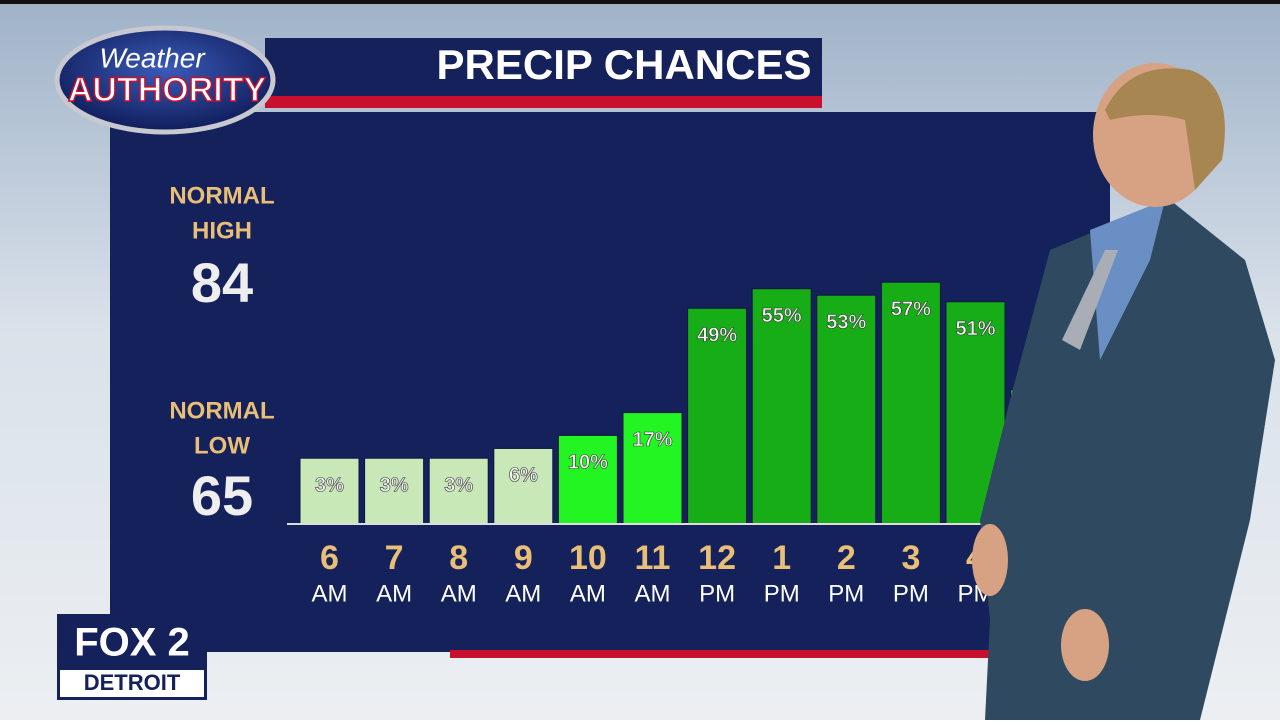 Image resolution: width=1280 pixels, height=725 pixels. I want to click on top-edge, so click(640, 2).